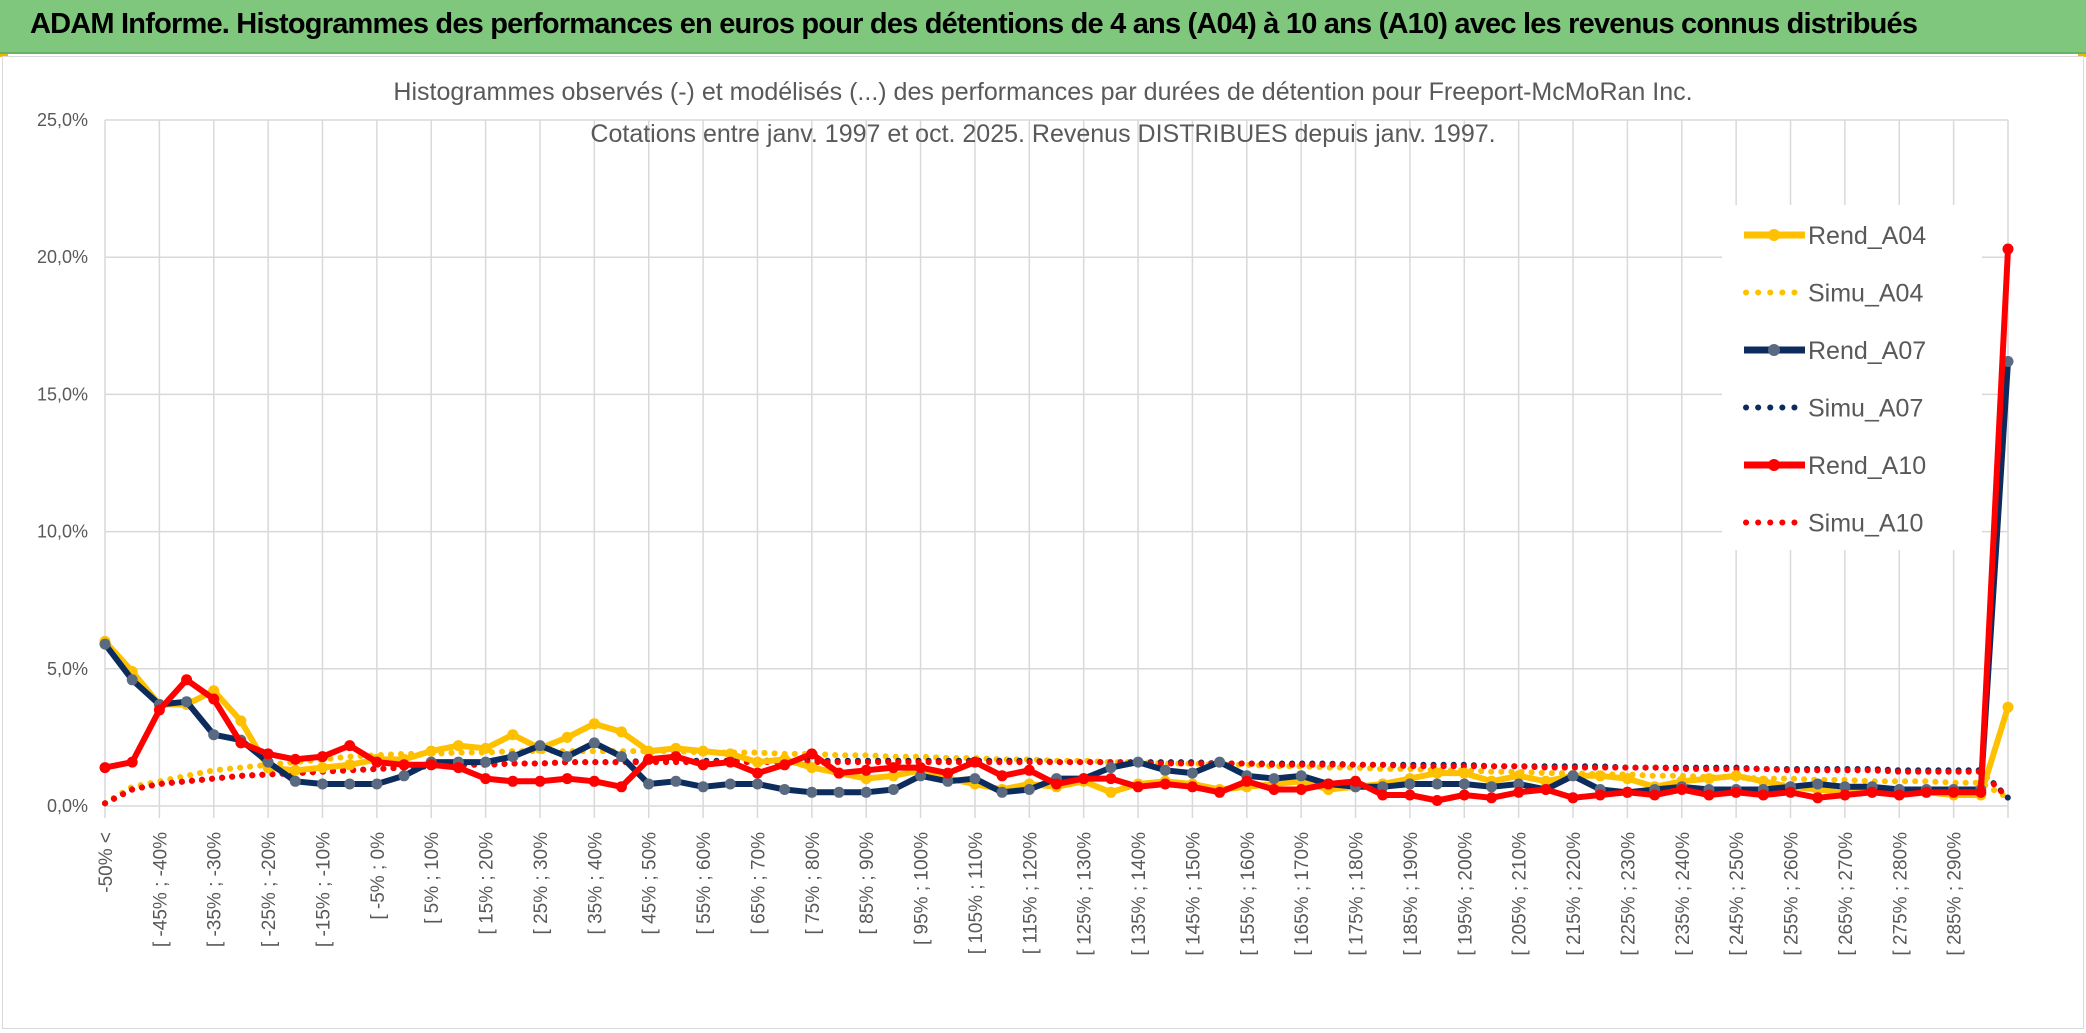 The width and height of the screenshot is (2086, 1033). Describe the element at coordinates (1867, 351) in the screenshot. I see `legend-label: Rend_A07` at that location.